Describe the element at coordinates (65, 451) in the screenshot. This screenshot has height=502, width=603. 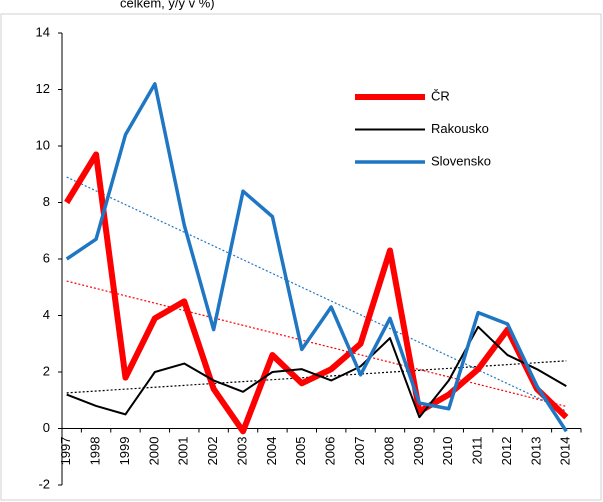
I see `x-tick-label: 1997` at that location.